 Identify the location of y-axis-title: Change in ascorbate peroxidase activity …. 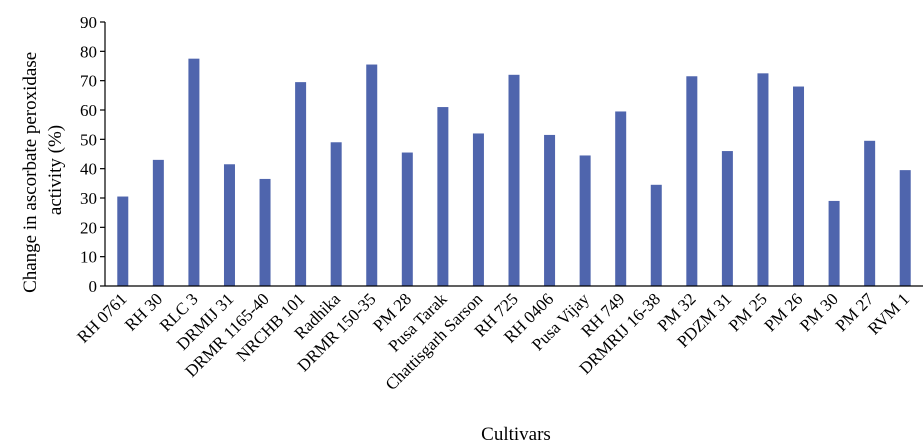
(43, 170).